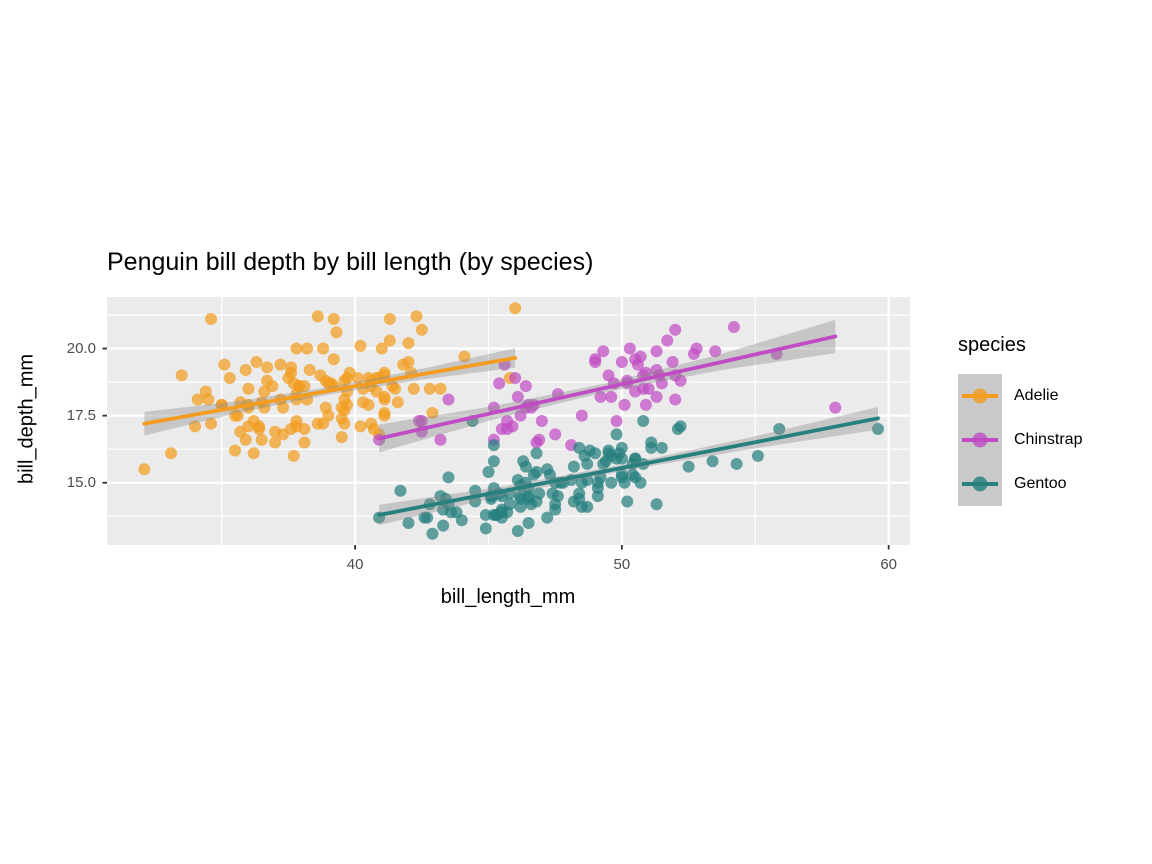 The width and height of the screenshot is (1152, 864). I want to click on legend-item-adelie: Adelie, so click(1020, 396).